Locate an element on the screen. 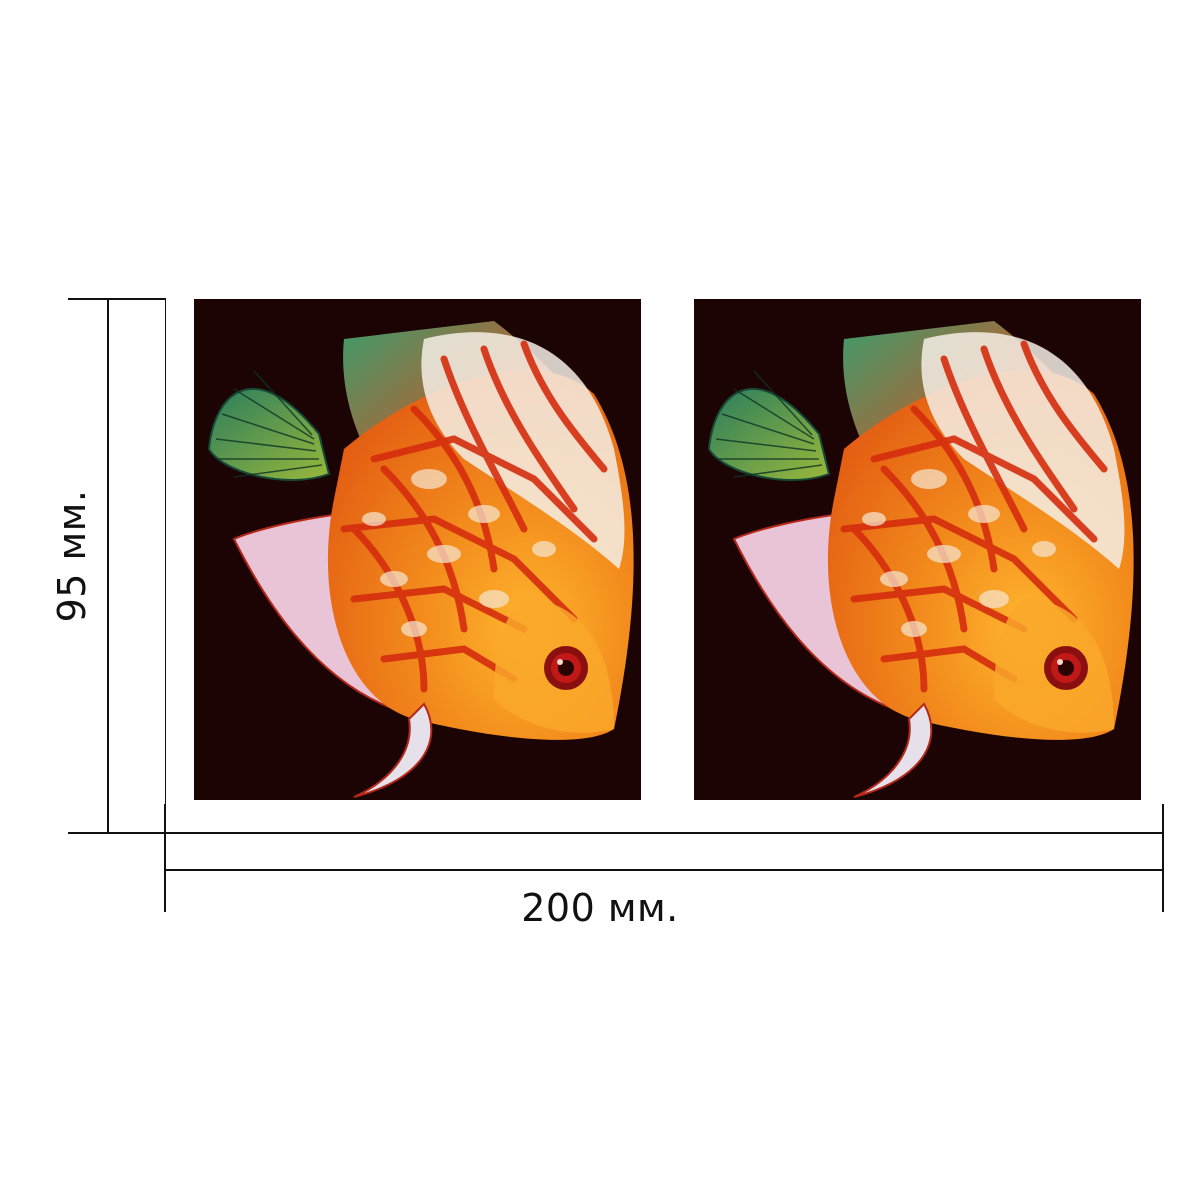 Image resolution: width=1200 pixels, height=1200 pixels. height-guide-inner-line is located at coordinates (165, 566).